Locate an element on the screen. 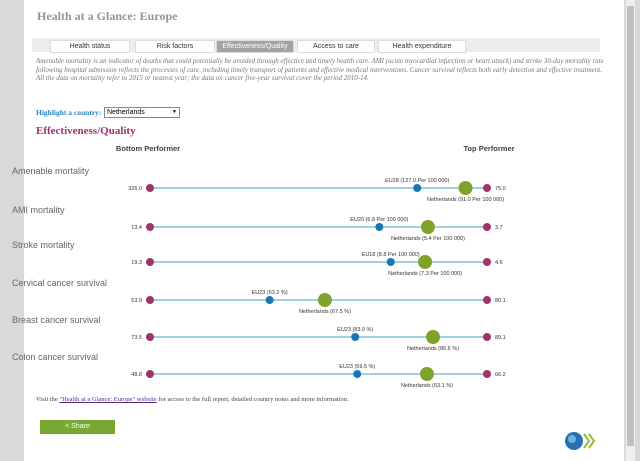  tab: Health status is located at coordinates (90, 46).